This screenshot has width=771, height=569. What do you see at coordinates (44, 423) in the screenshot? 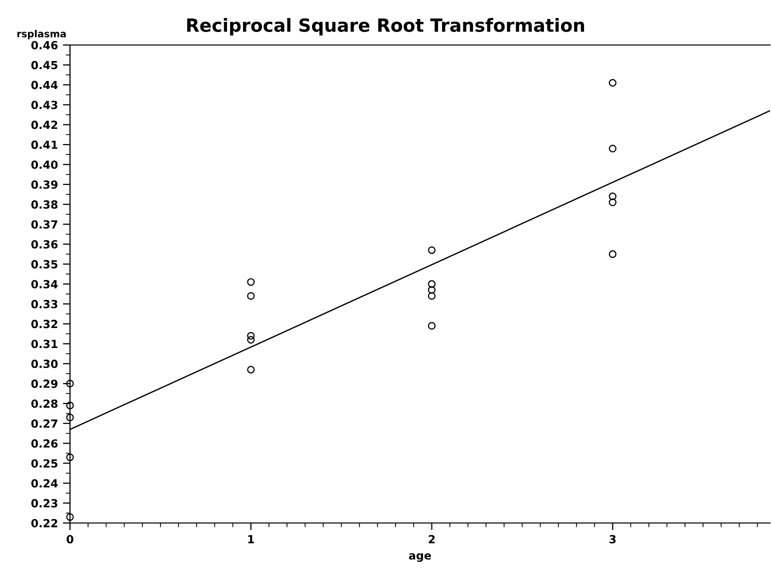
I see `y-tick-label: 0.27` at bounding box center [44, 423].